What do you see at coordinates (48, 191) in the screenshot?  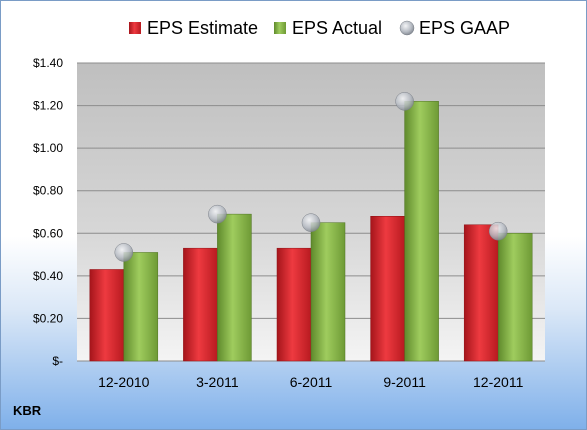 I see `y-tick-label: $0.80` at bounding box center [48, 191].